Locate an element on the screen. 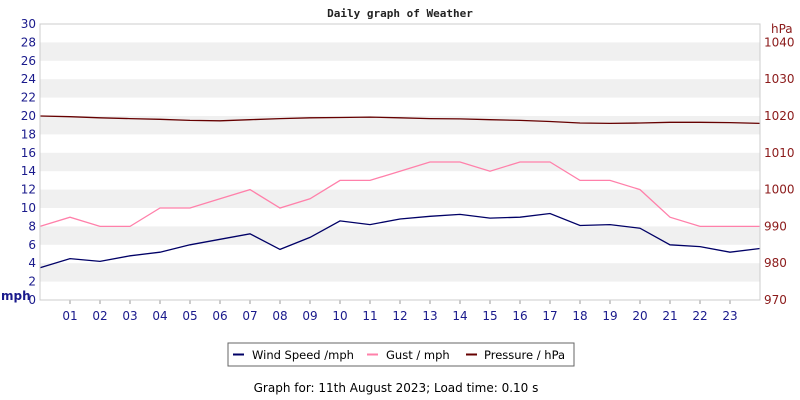 The width and height of the screenshot is (800, 400). y-right-tick-label: 1000 is located at coordinates (779, 190).